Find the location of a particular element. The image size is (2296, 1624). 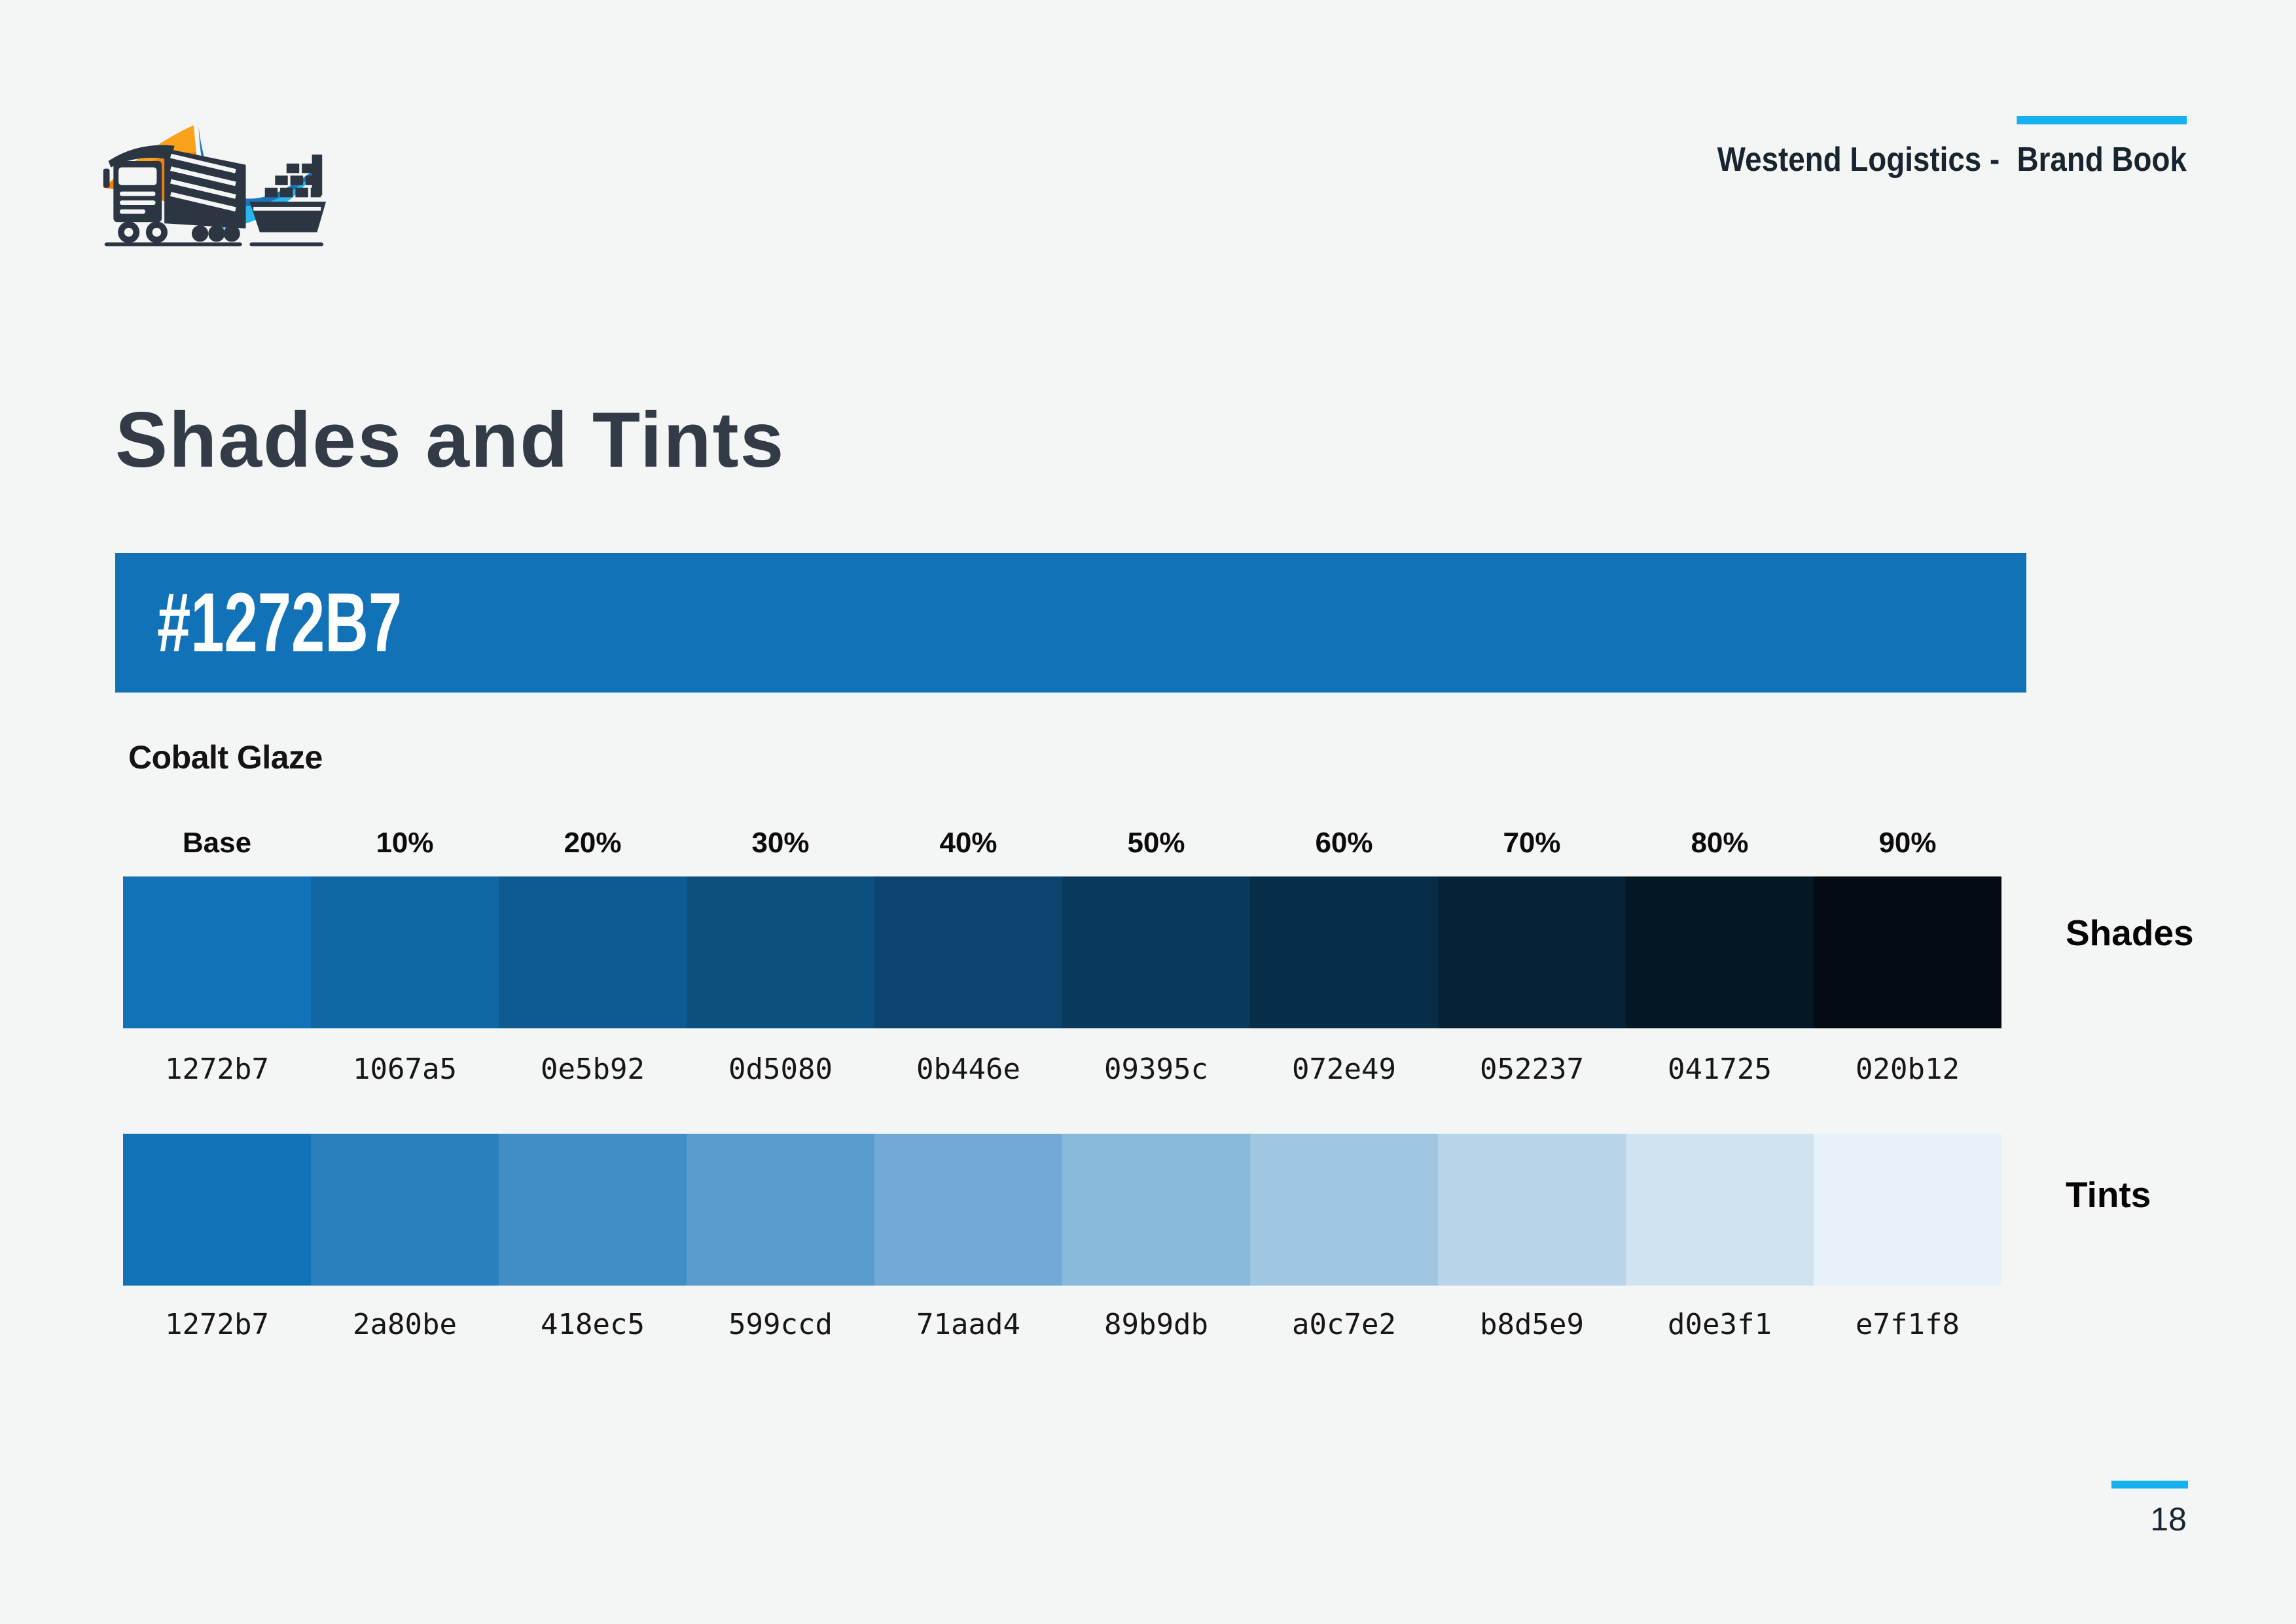

shade-hex-label: 0d5080 is located at coordinates (780, 1069).